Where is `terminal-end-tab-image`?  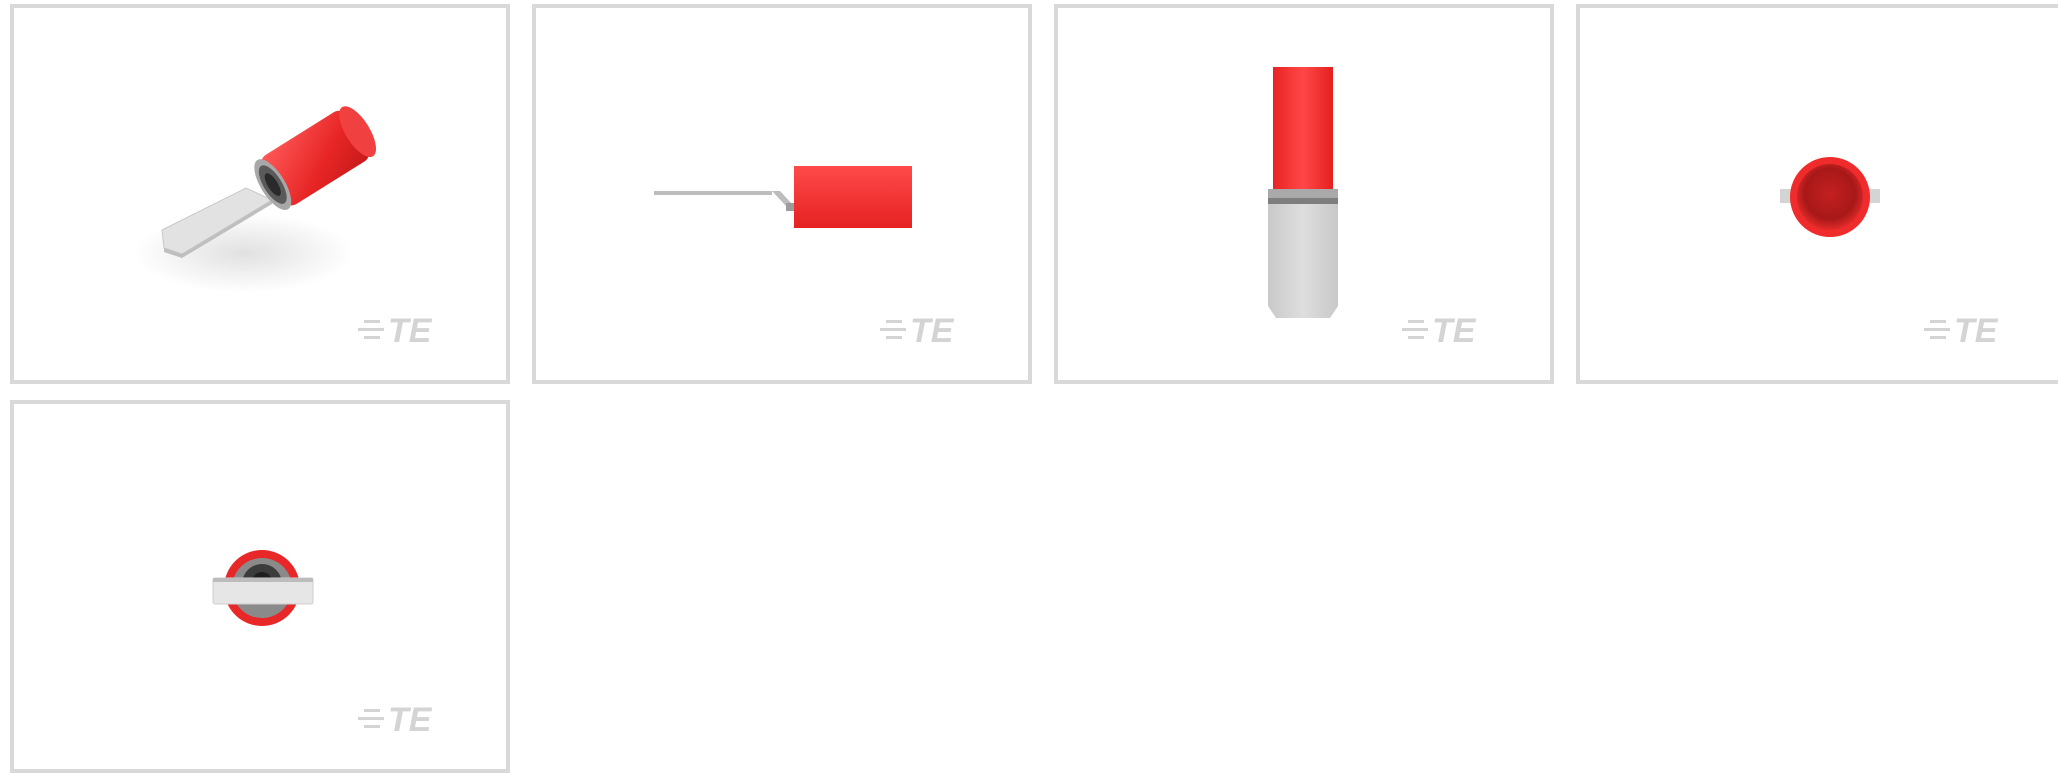
terminal-end-tab-image is located at coordinates (263, 588).